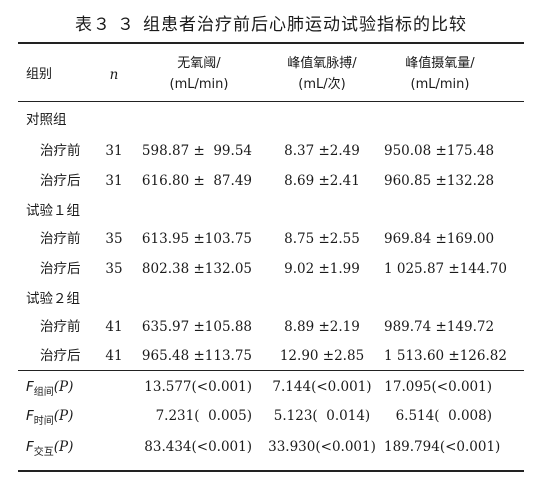  I want to click on row-value: 802.38 ±132.05, so click(196, 269).